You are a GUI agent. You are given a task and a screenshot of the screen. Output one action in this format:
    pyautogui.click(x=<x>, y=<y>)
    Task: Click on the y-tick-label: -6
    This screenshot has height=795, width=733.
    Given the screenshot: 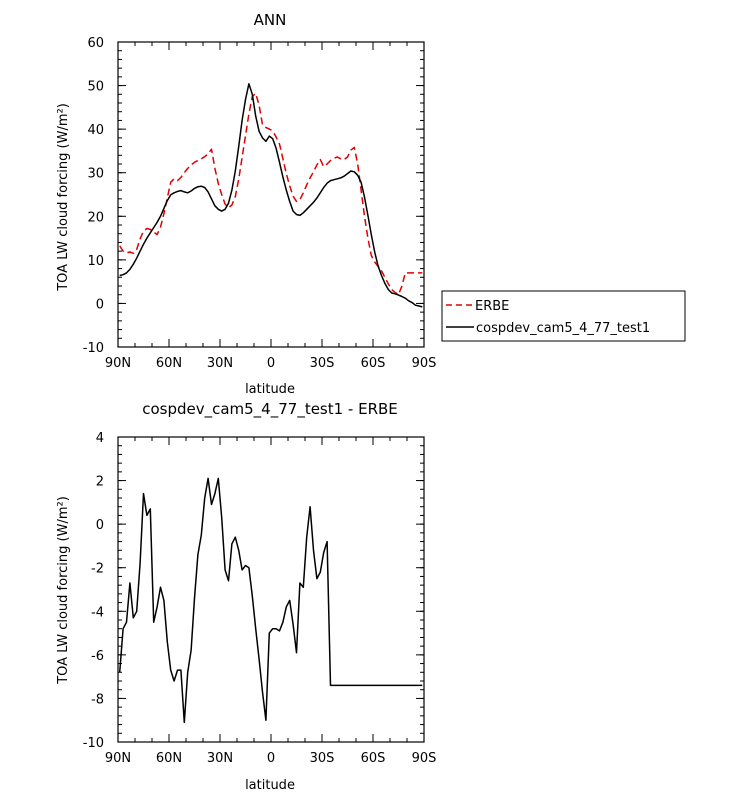 What is the action you would take?
    pyautogui.click(x=97, y=656)
    